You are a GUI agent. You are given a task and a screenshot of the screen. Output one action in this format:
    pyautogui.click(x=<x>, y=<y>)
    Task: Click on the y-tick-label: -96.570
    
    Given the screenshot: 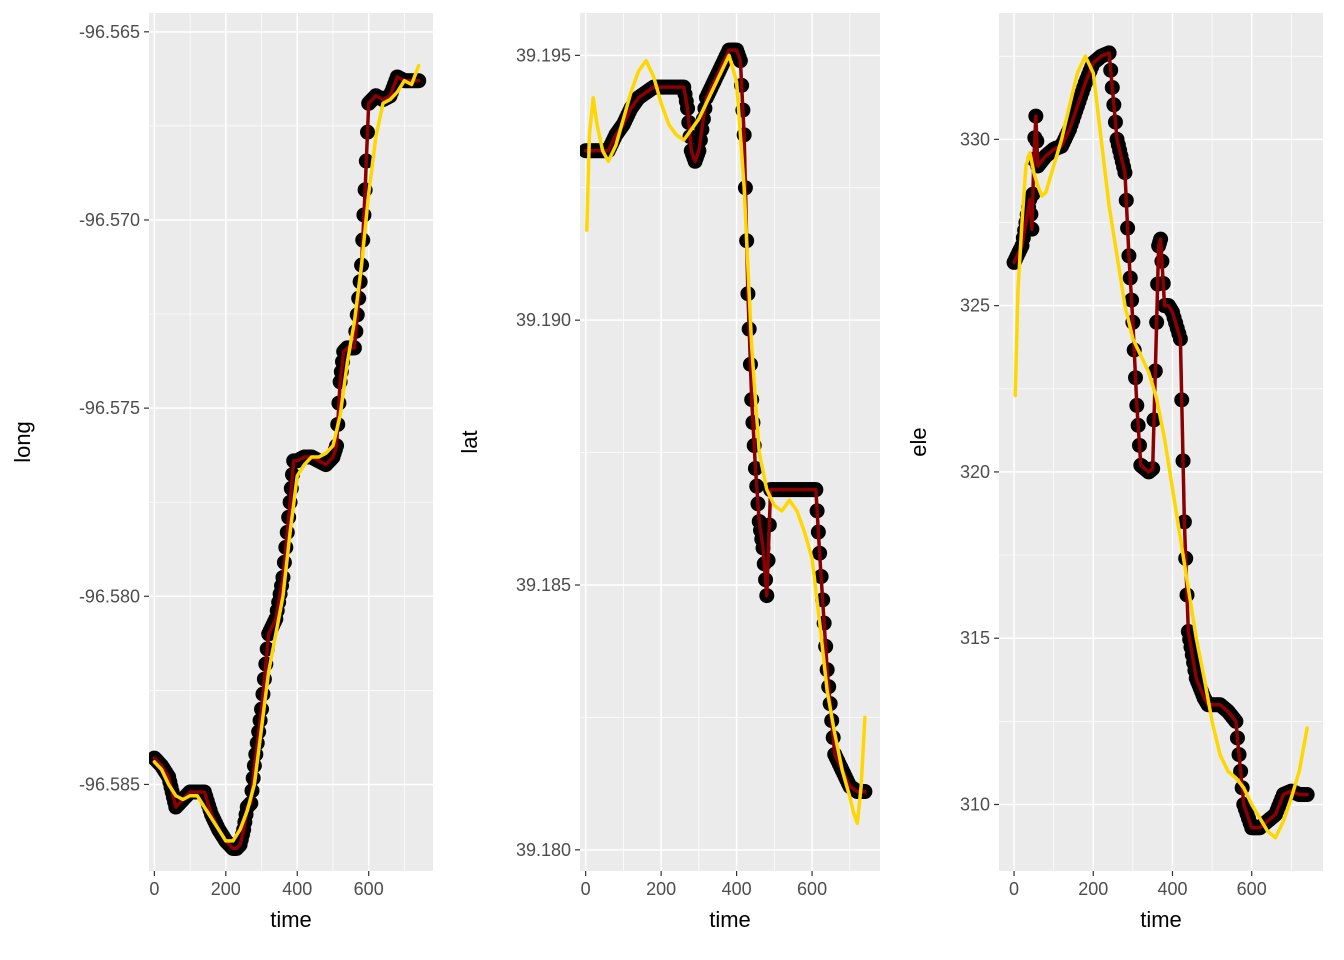 What is the action you would take?
    pyautogui.click(x=109, y=220)
    